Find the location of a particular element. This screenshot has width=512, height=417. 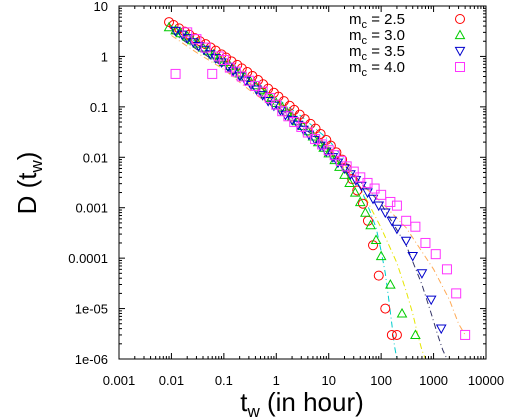

x-axis-title: tw (in hour) is located at coordinates (302, 402).